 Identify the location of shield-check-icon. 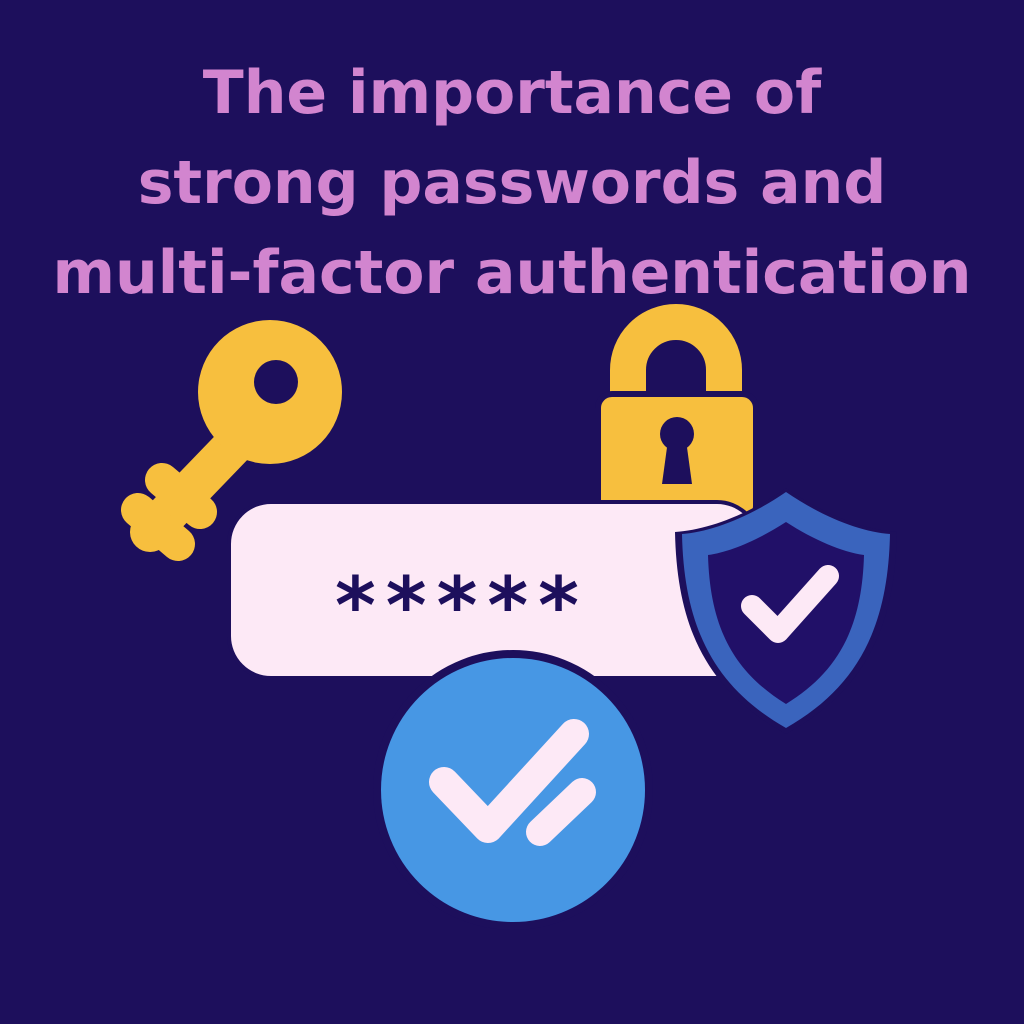
(786, 611).